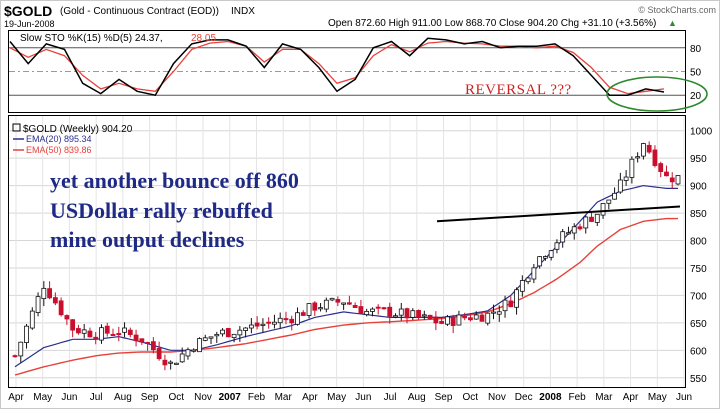 Image resolution: width=720 pixels, height=409 pixels. What do you see at coordinates (698, 379) in the screenshot?
I see `y-tick-label: 550` at bounding box center [698, 379].